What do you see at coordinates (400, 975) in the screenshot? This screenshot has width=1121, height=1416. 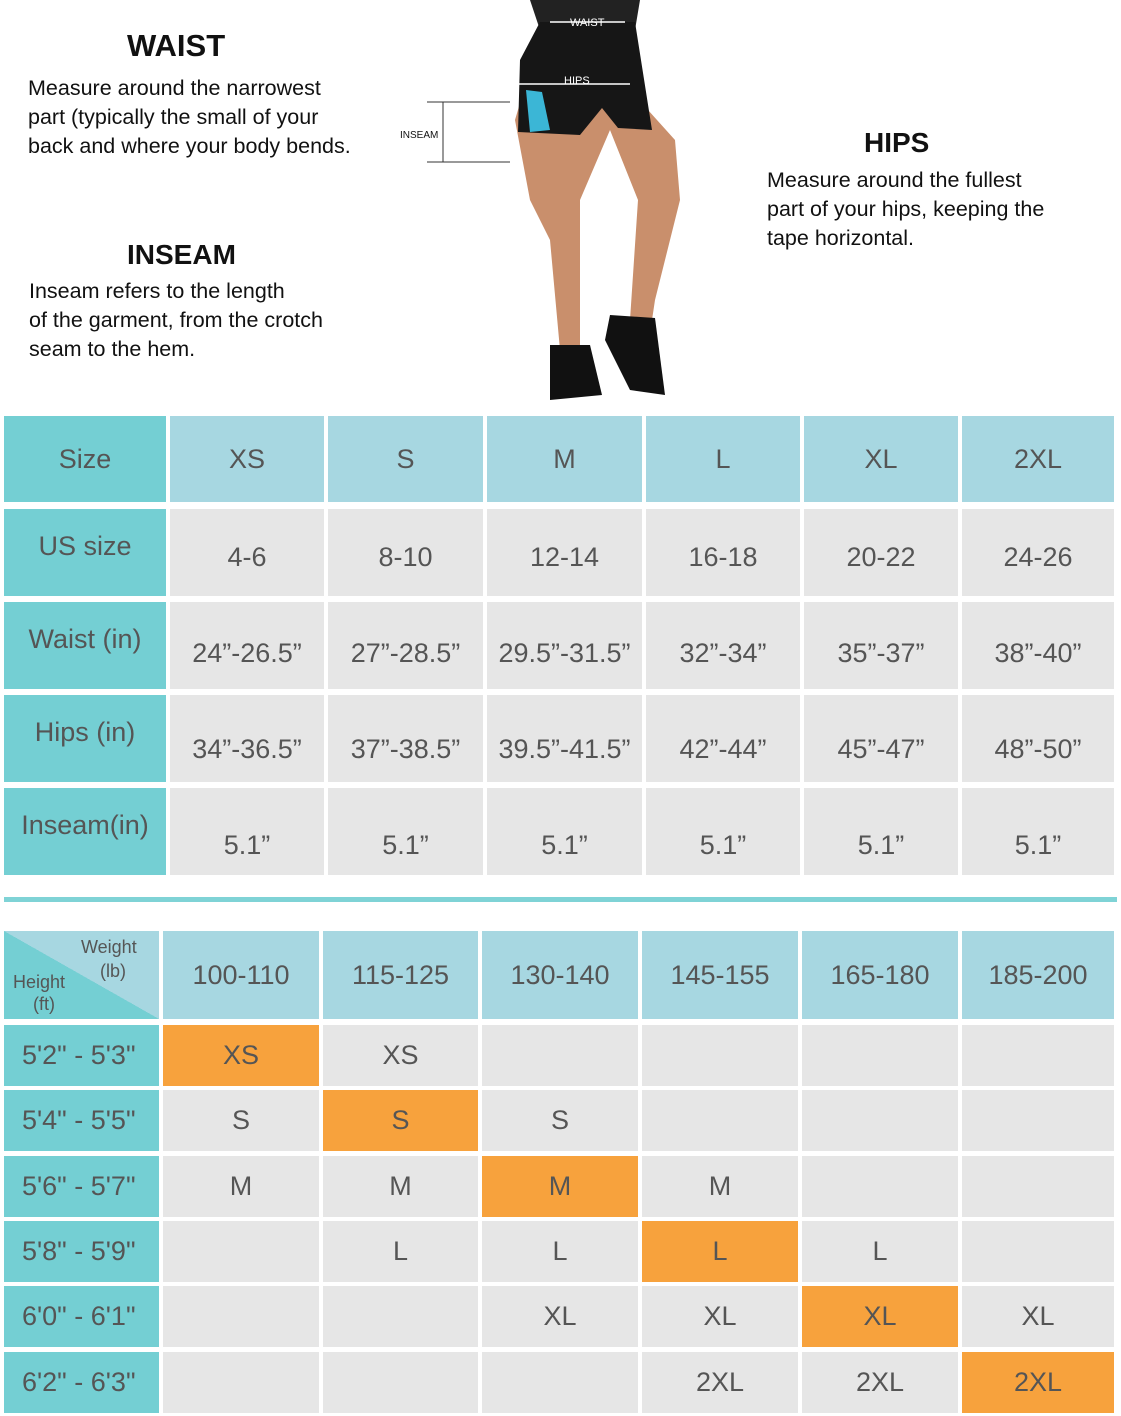 I see `header-cell: 115-125` at bounding box center [400, 975].